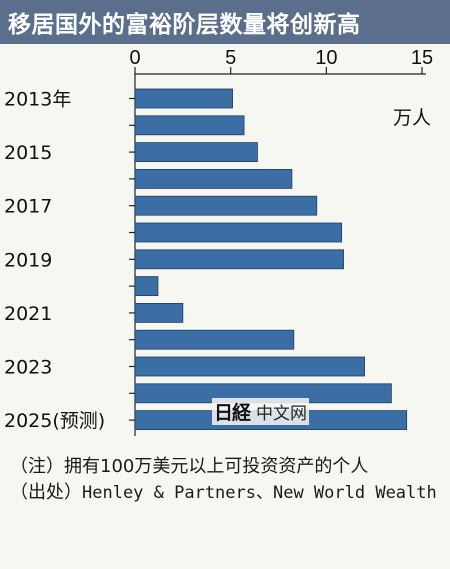 The height and width of the screenshot is (569, 450). Describe the element at coordinates (28, 207) in the screenshot. I see `category-label: 2017` at that location.